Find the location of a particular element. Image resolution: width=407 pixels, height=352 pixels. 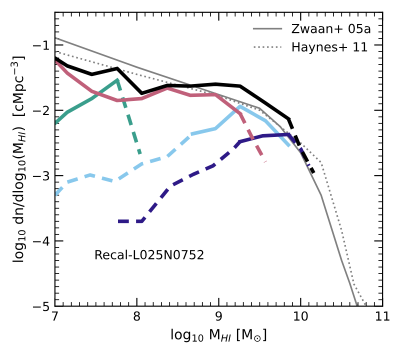

annotation: Recal-L025N0752 is located at coordinates (149, 255).